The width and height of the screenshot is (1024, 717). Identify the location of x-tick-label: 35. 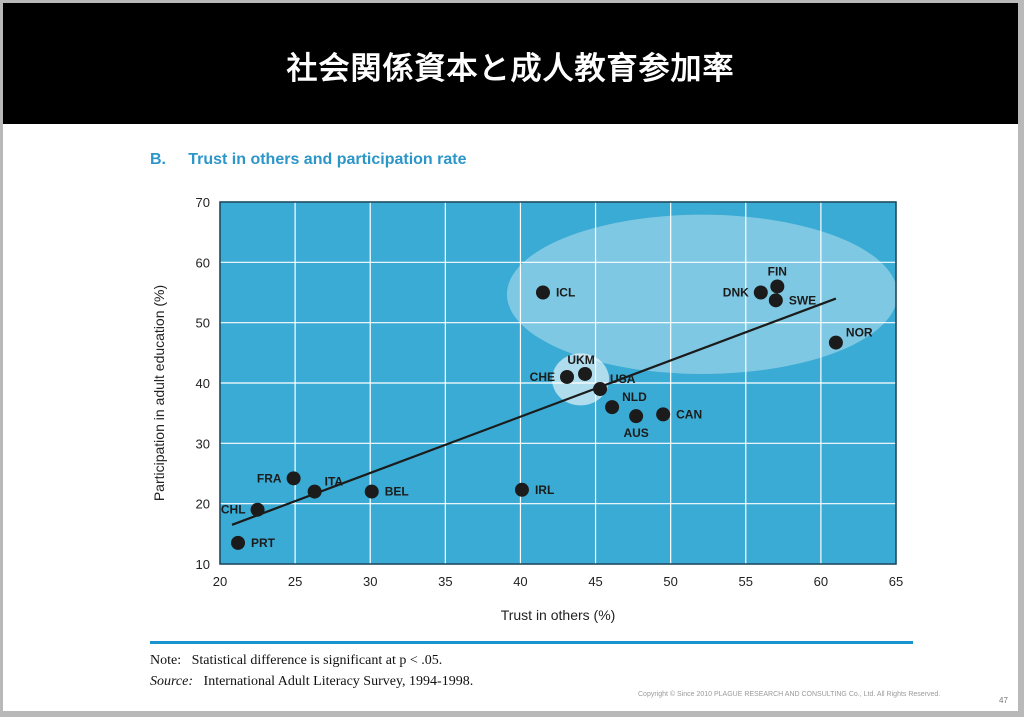
(445, 581).